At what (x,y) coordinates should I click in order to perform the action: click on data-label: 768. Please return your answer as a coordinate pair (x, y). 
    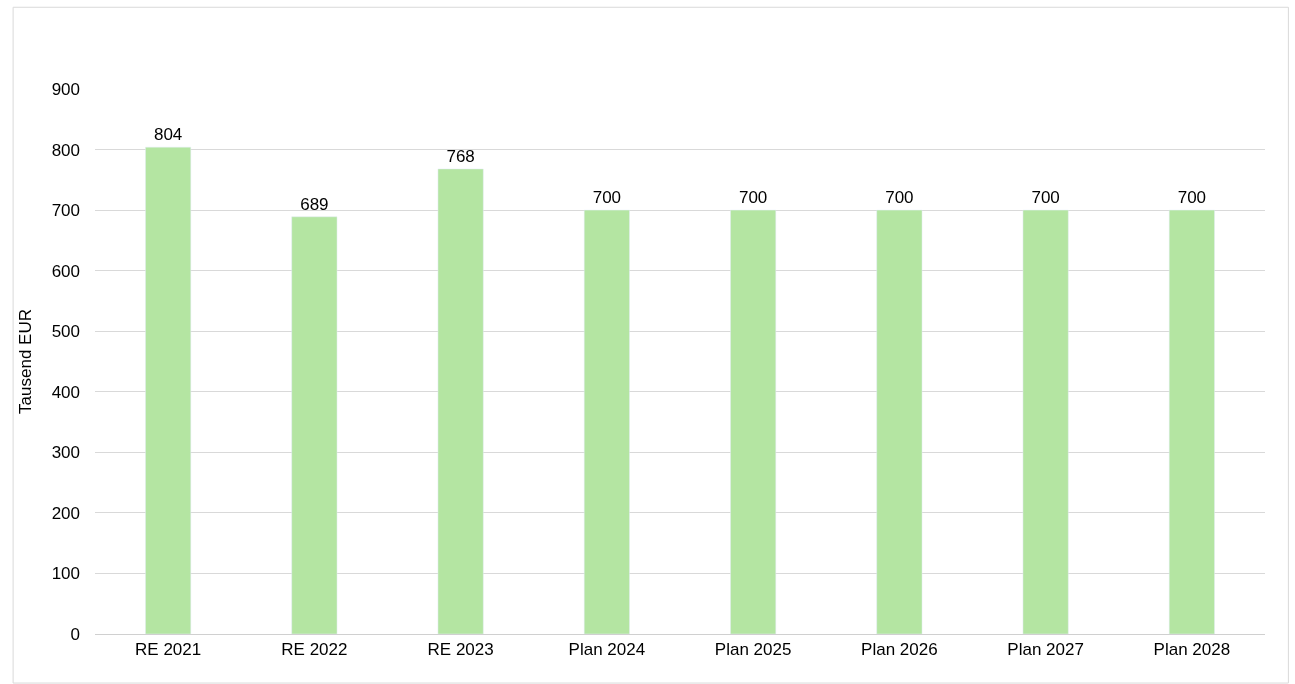
    Looking at the image, I should click on (460, 156).